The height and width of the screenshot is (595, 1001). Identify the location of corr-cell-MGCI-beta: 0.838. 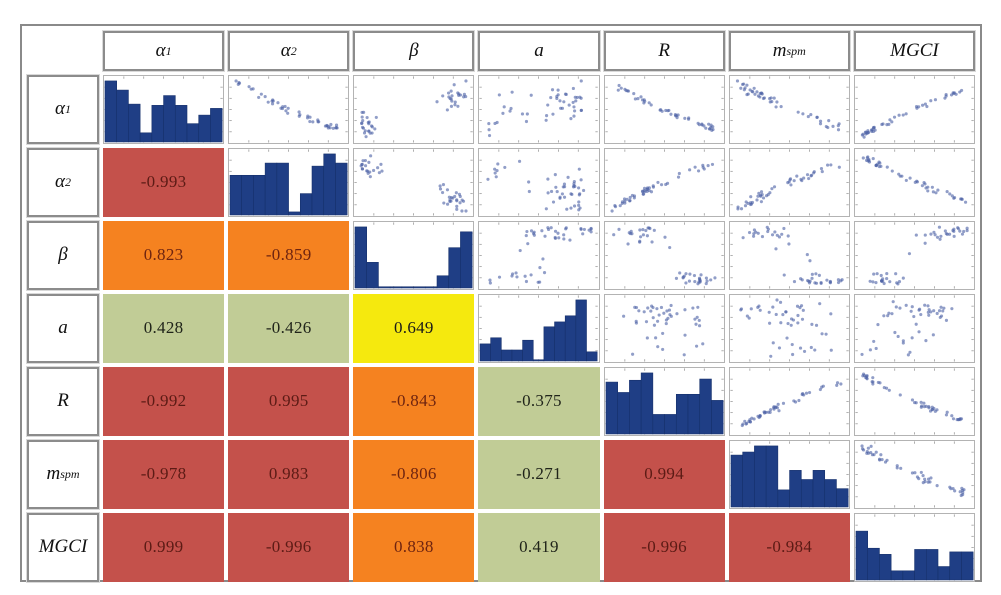
(414, 547).